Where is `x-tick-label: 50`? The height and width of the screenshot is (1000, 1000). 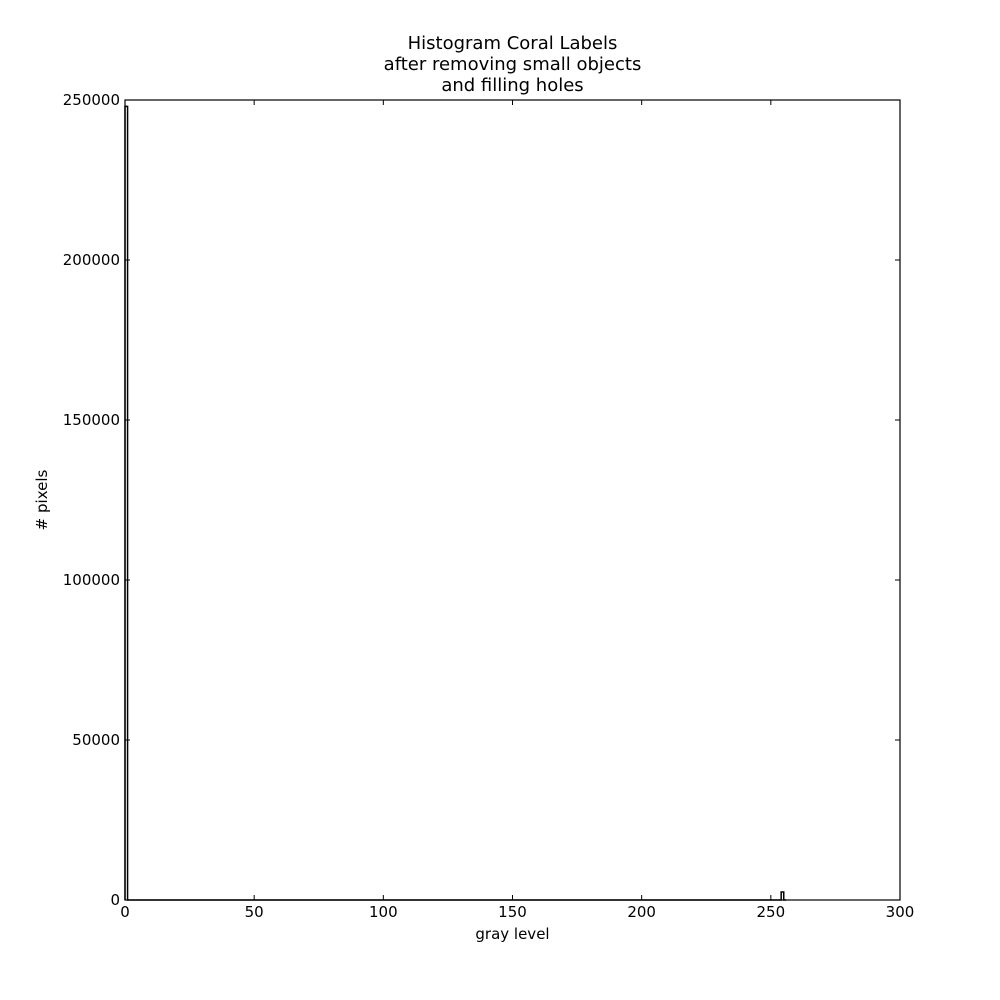
x-tick-label: 50 is located at coordinates (254, 912).